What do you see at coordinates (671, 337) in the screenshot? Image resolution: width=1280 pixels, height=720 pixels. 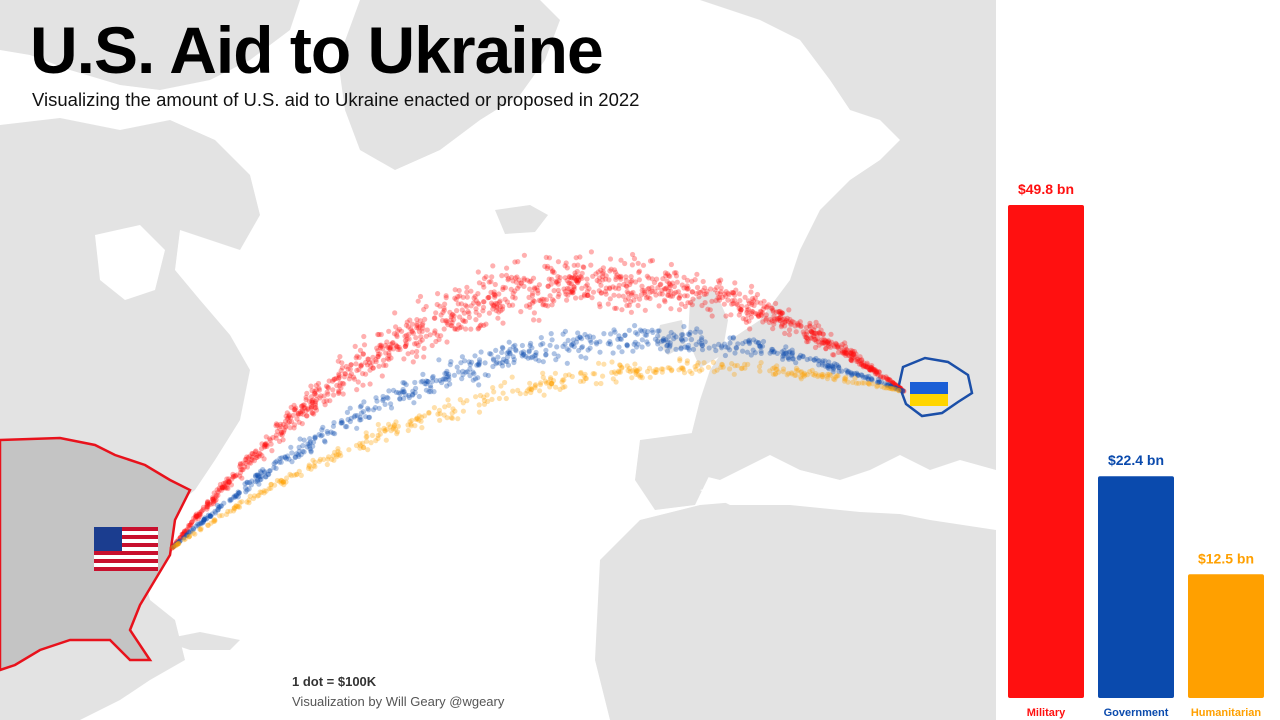 I see `ireland` at bounding box center [671, 337].